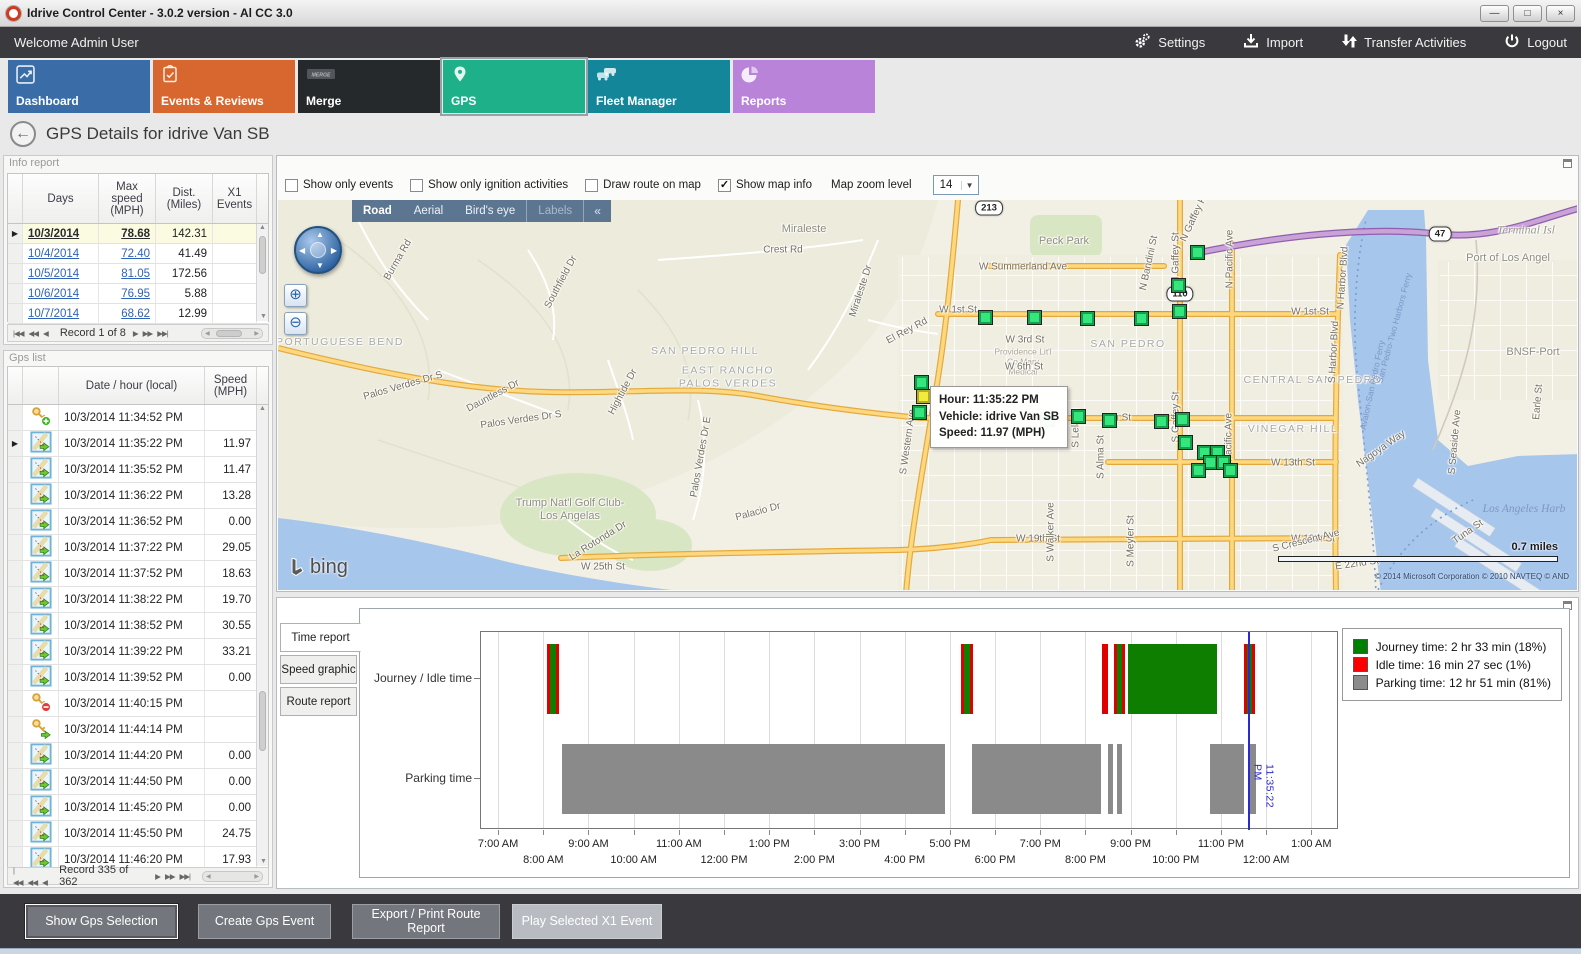  Describe the element at coordinates (138, 418) in the screenshot. I see `gps-list-row: 10/3/2014 11:34:52 PM` at that location.